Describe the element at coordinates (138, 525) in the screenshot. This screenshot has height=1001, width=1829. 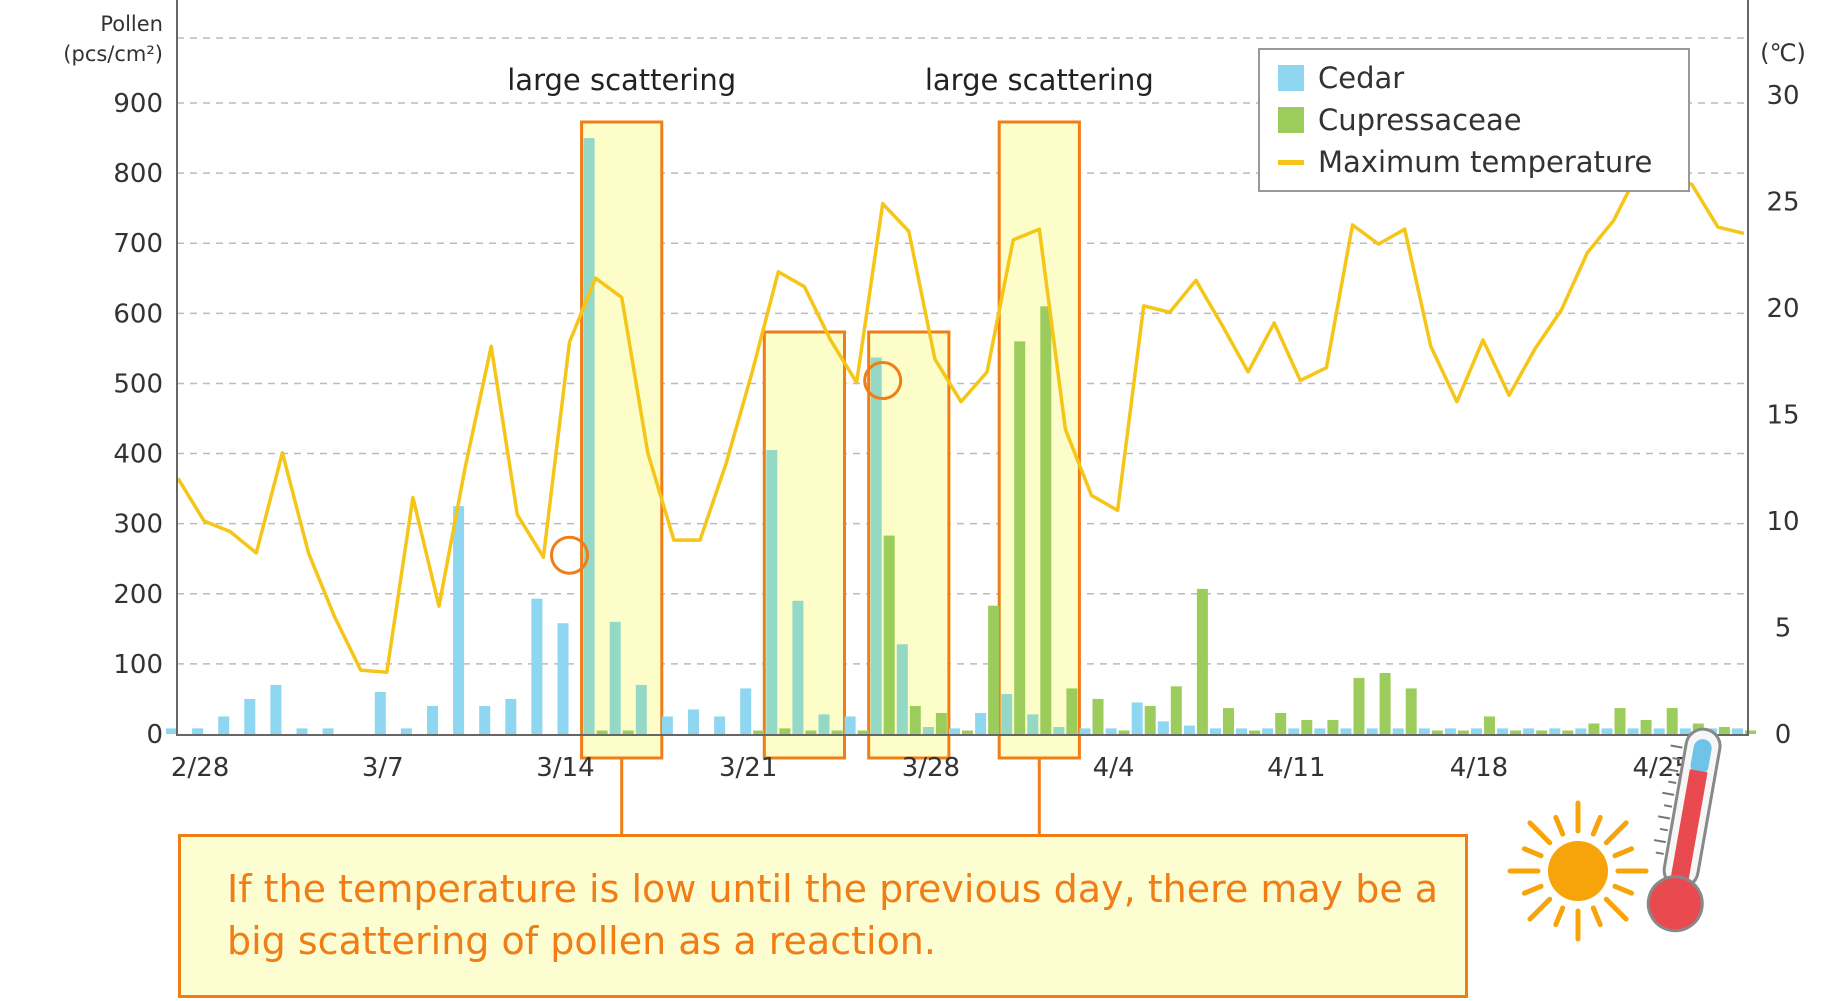
I see `left-tick-label: 300` at that location.